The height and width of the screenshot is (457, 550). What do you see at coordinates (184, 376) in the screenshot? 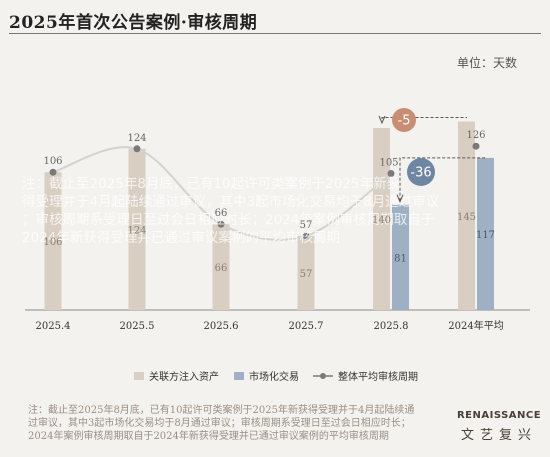
I see `legend-label: 关联方注入资产` at bounding box center [184, 376].